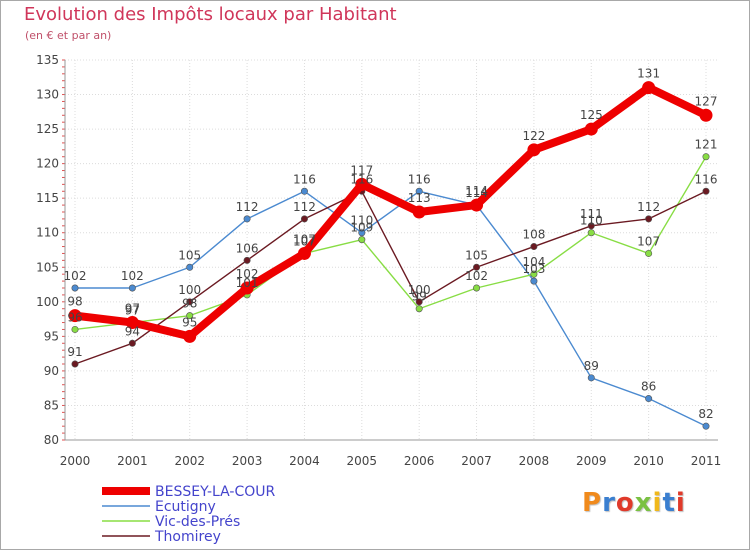  What do you see at coordinates (51, 440) in the screenshot?
I see `y-tick-label: 80` at bounding box center [51, 440].